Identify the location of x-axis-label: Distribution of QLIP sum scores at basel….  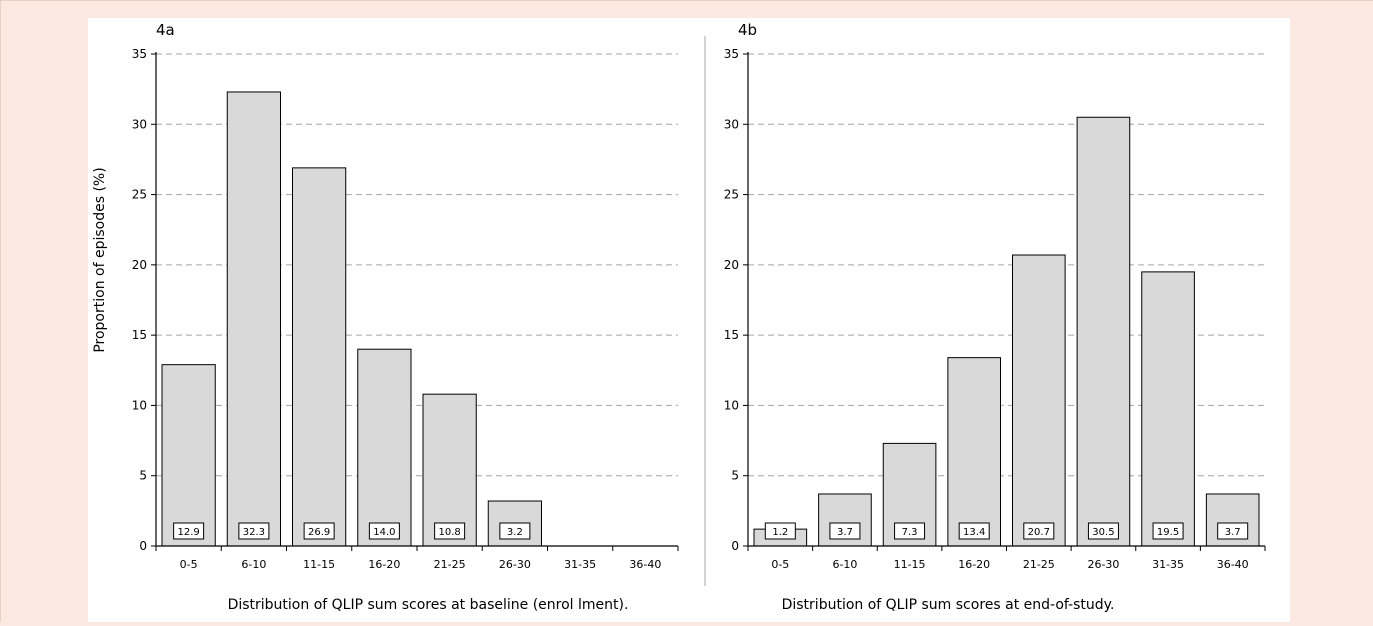
(428, 605).